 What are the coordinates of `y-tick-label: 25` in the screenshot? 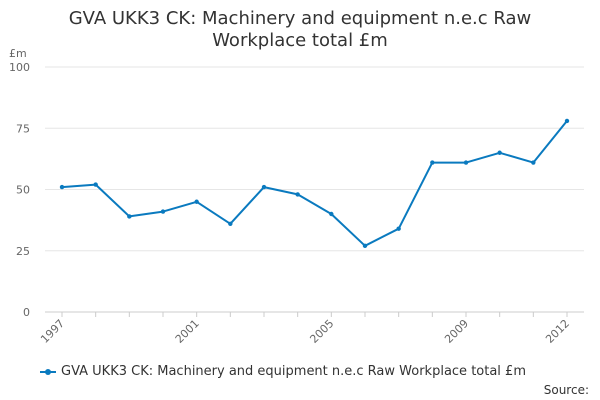 It's located at (23, 251).